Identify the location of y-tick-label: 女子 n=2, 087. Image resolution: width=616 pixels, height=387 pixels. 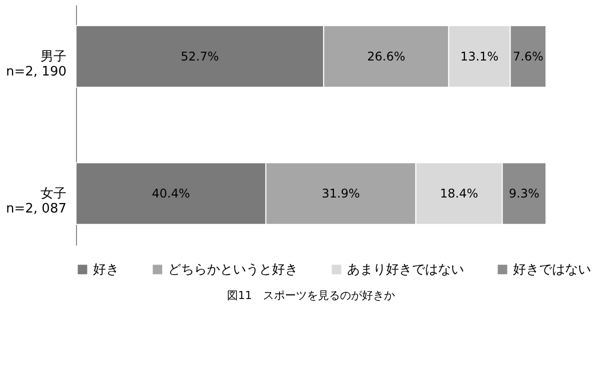
(36, 201).